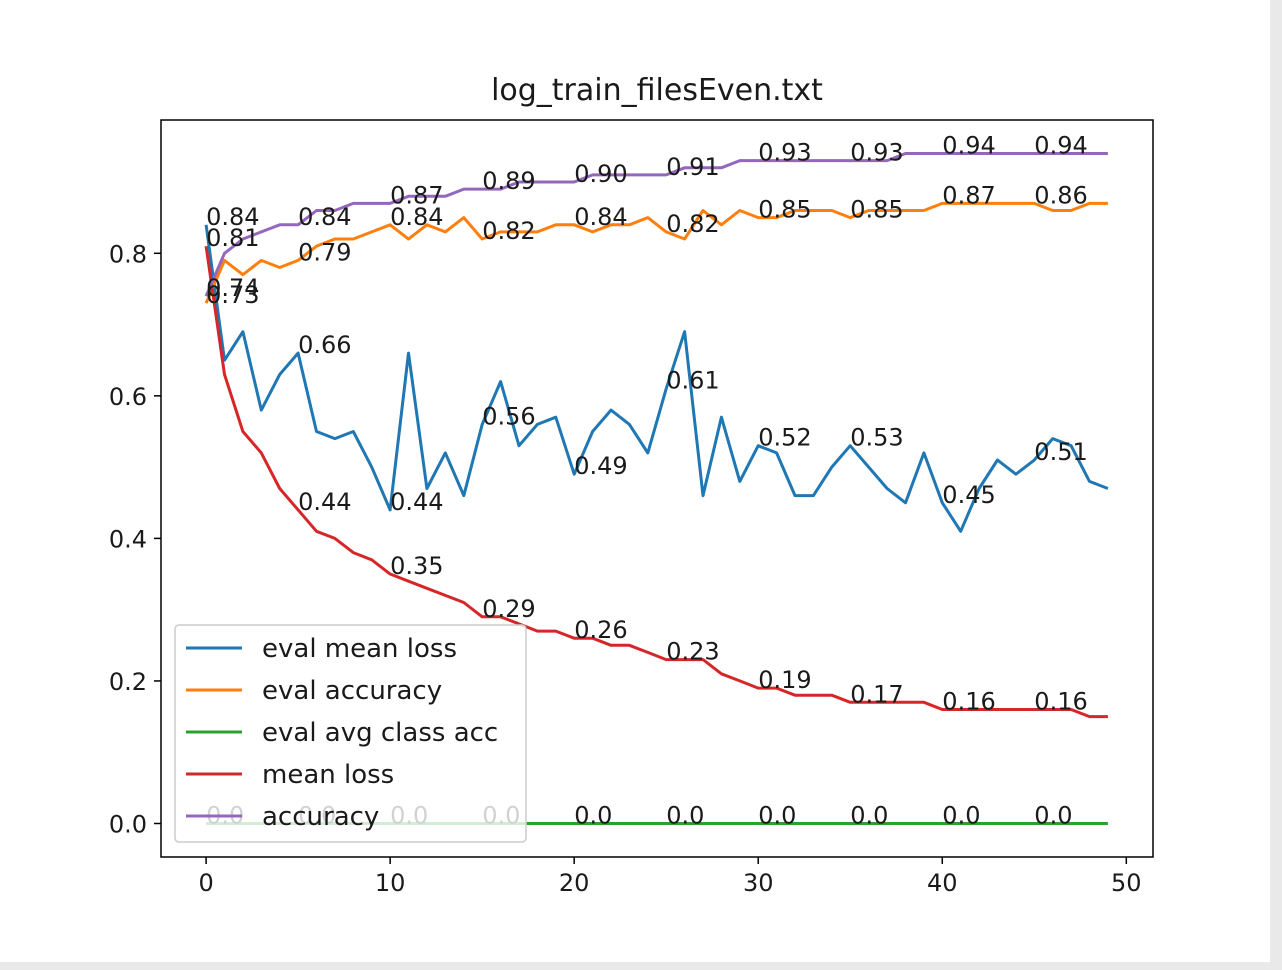 Image resolution: width=1282 pixels, height=970 pixels. What do you see at coordinates (784, 680) in the screenshot?
I see `data-label: 0.19` at bounding box center [784, 680].